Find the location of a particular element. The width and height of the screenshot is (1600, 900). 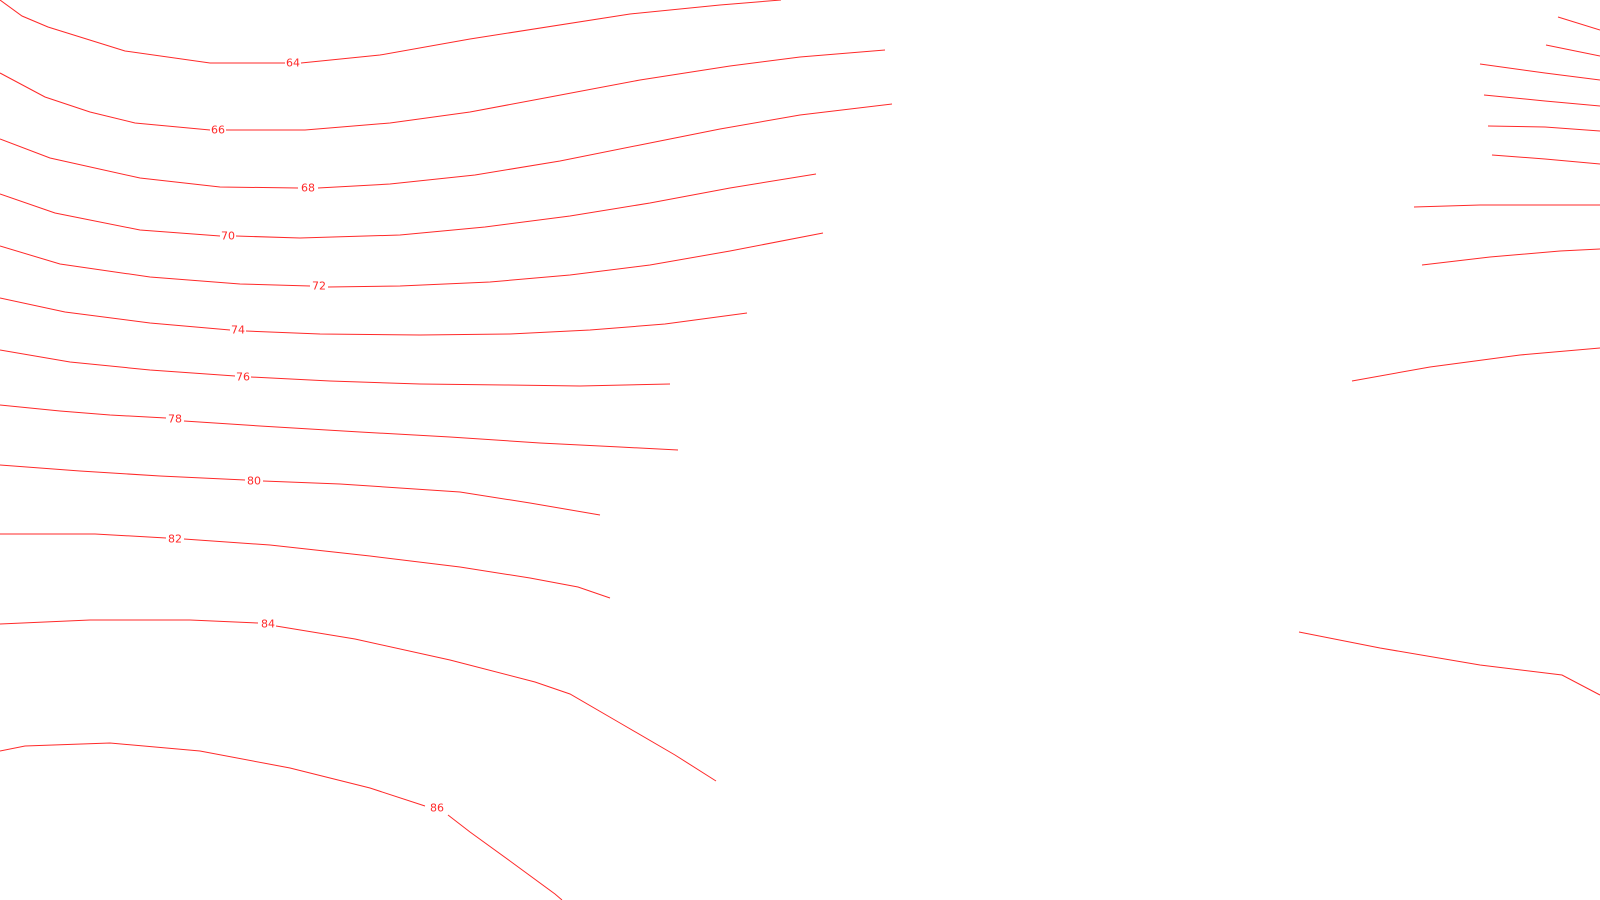

contour-label: 74 is located at coordinates (238, 330).